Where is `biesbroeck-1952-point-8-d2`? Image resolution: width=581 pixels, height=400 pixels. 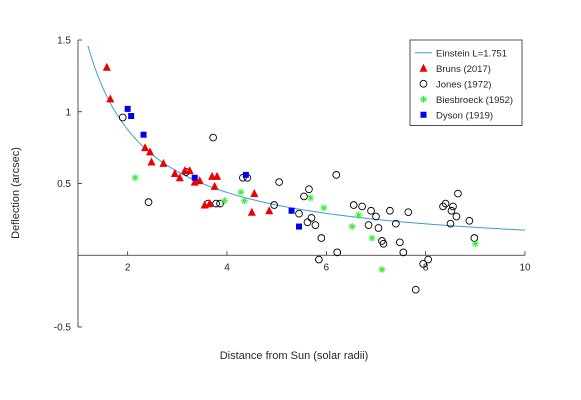
biesbroeck-1952-point-8-d2 is located at coordinates (372, 238).